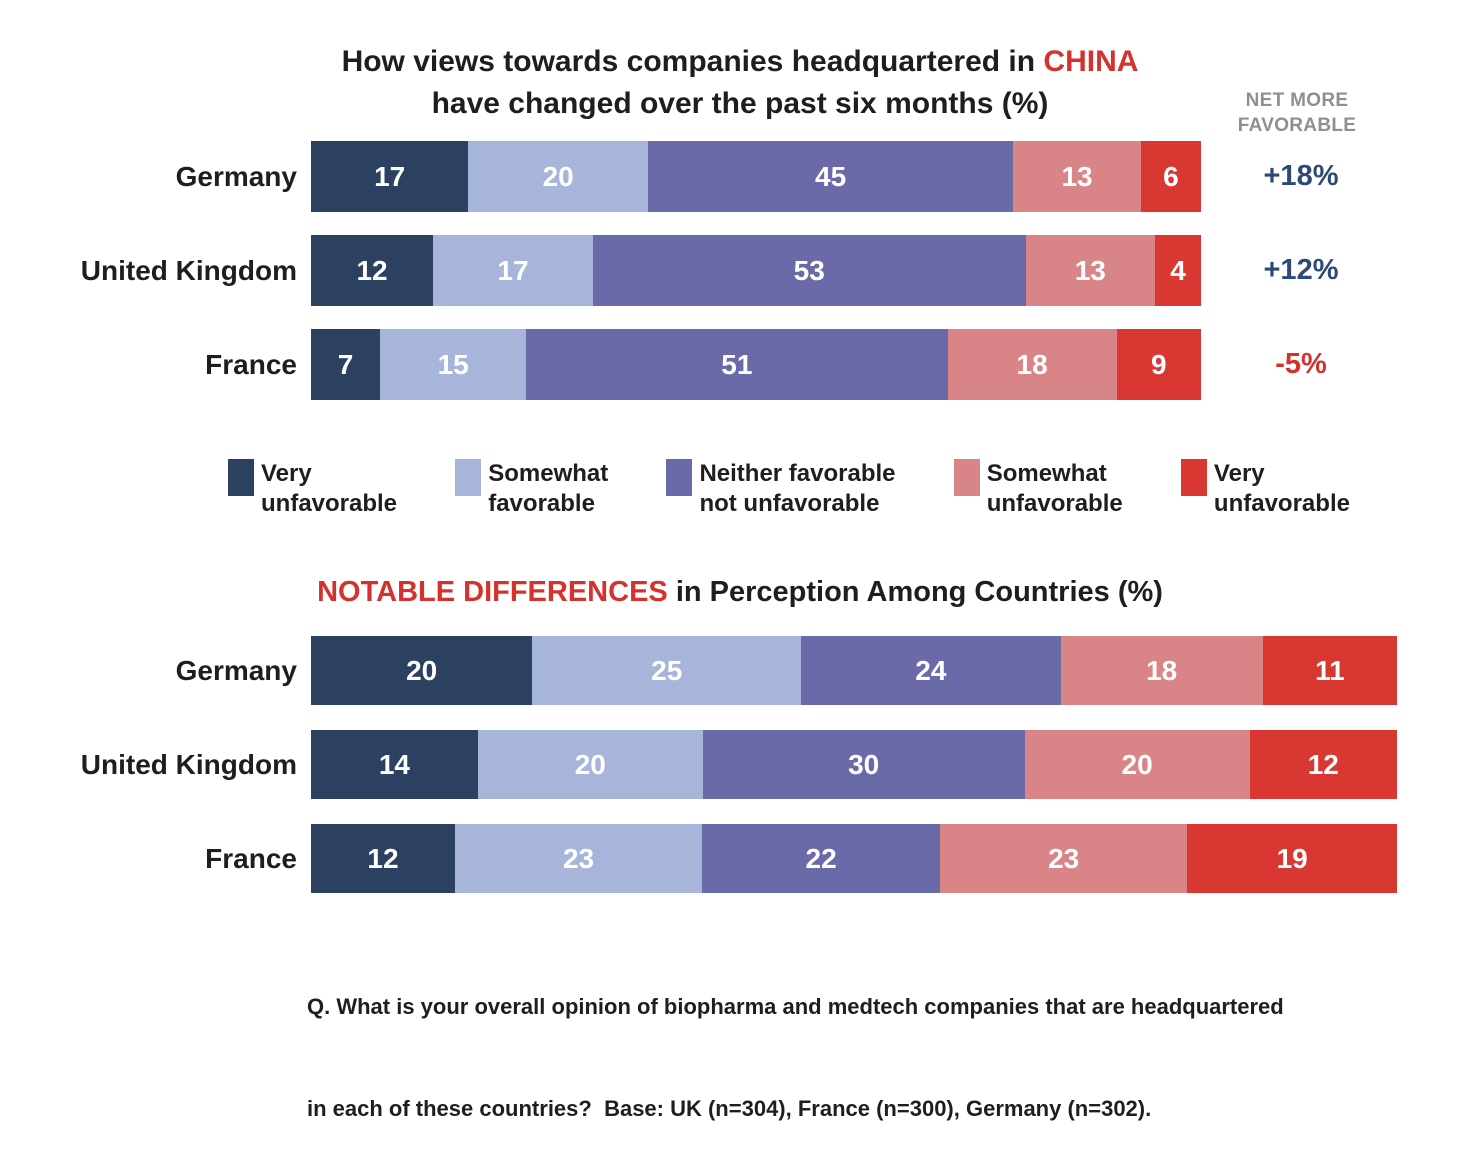  Describe the element at coordinates (513, 270) in the screenshot. I see `bar-segment: 17` at that location.